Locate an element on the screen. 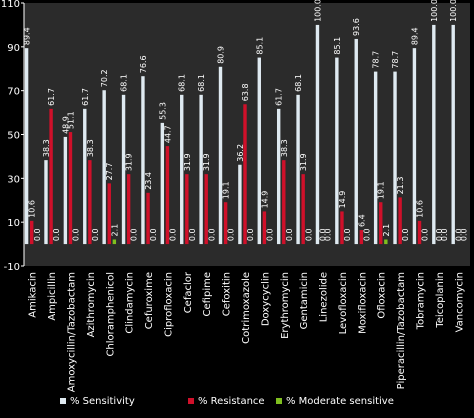  x-tick-label: Ofloxacin is located at coordinates (382, 295).